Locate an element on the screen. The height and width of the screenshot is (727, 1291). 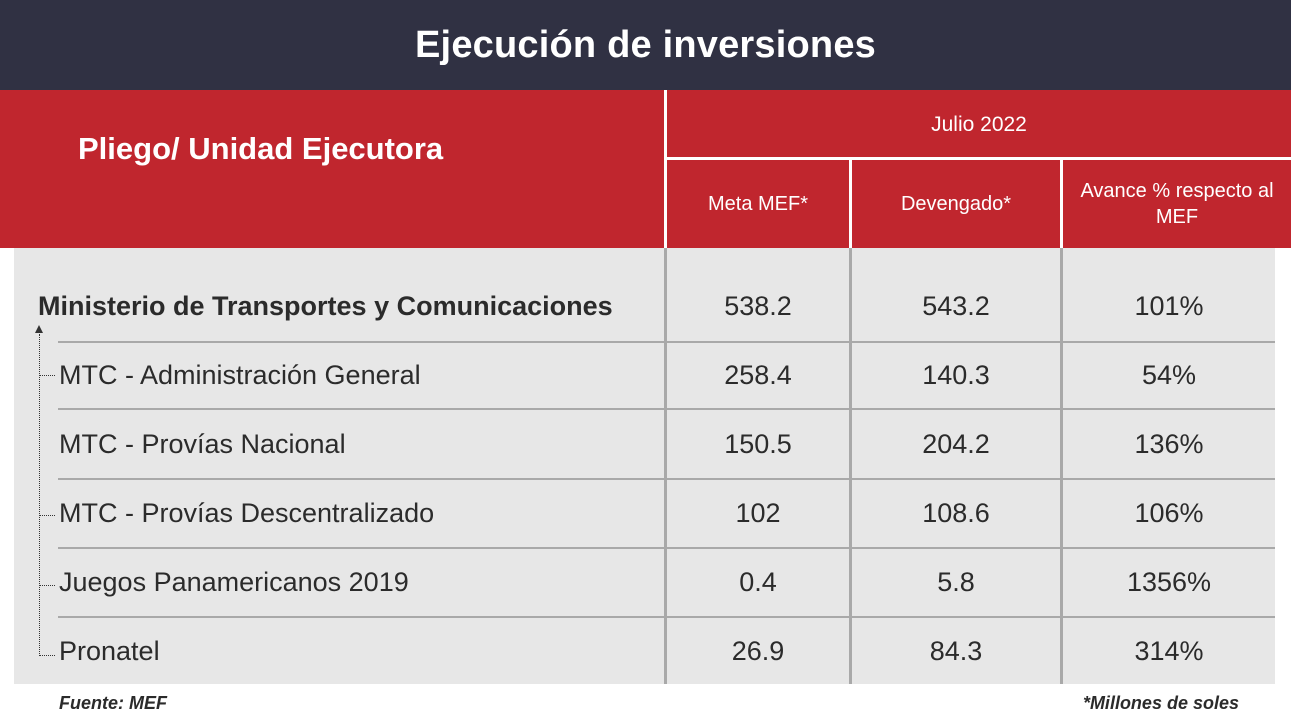
arrow-up-icon is located at coordinates (39, 329).